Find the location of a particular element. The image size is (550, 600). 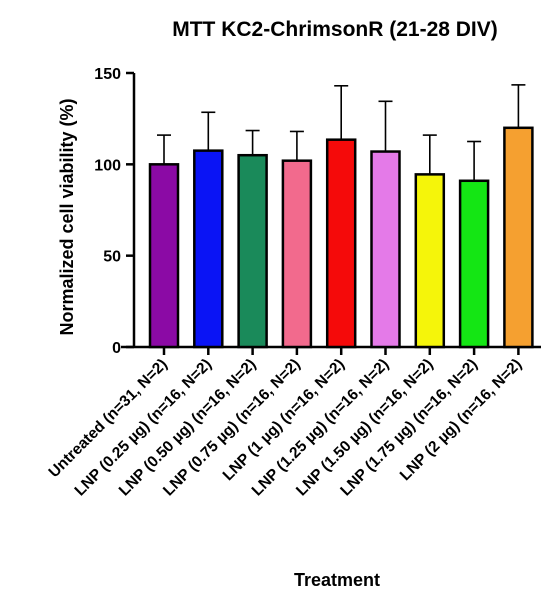

y-tick-label: 100 is located at coordinates (107, 165).